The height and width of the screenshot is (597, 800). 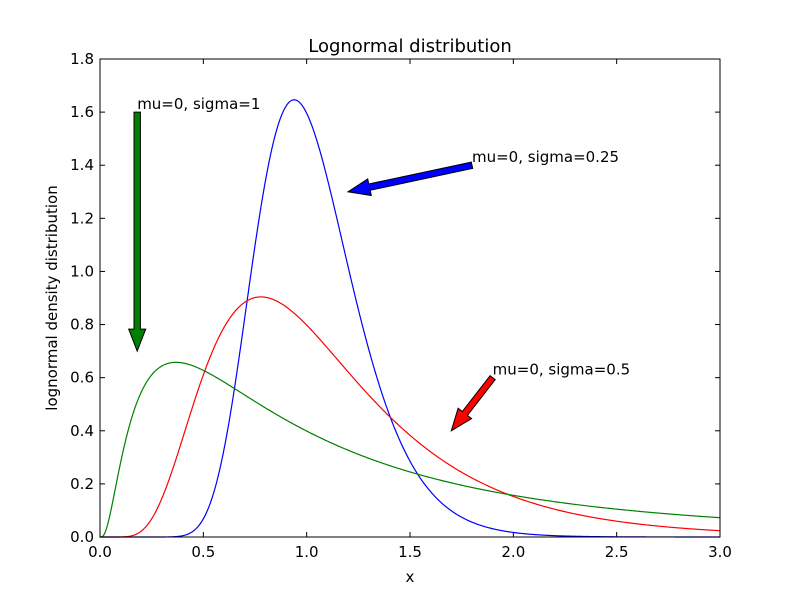 I want to click on chart-title: Lognormal distribution, so click(x=410, y=46).